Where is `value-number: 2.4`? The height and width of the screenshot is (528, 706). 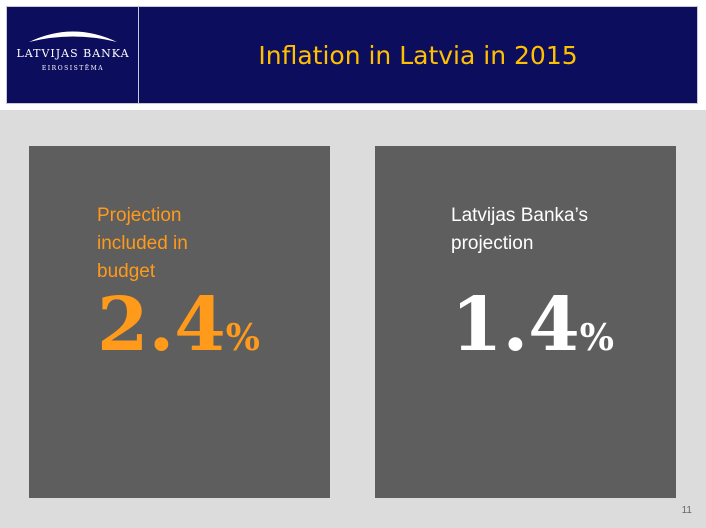 value-number: 2.4 is located at coordinates (161, 325).